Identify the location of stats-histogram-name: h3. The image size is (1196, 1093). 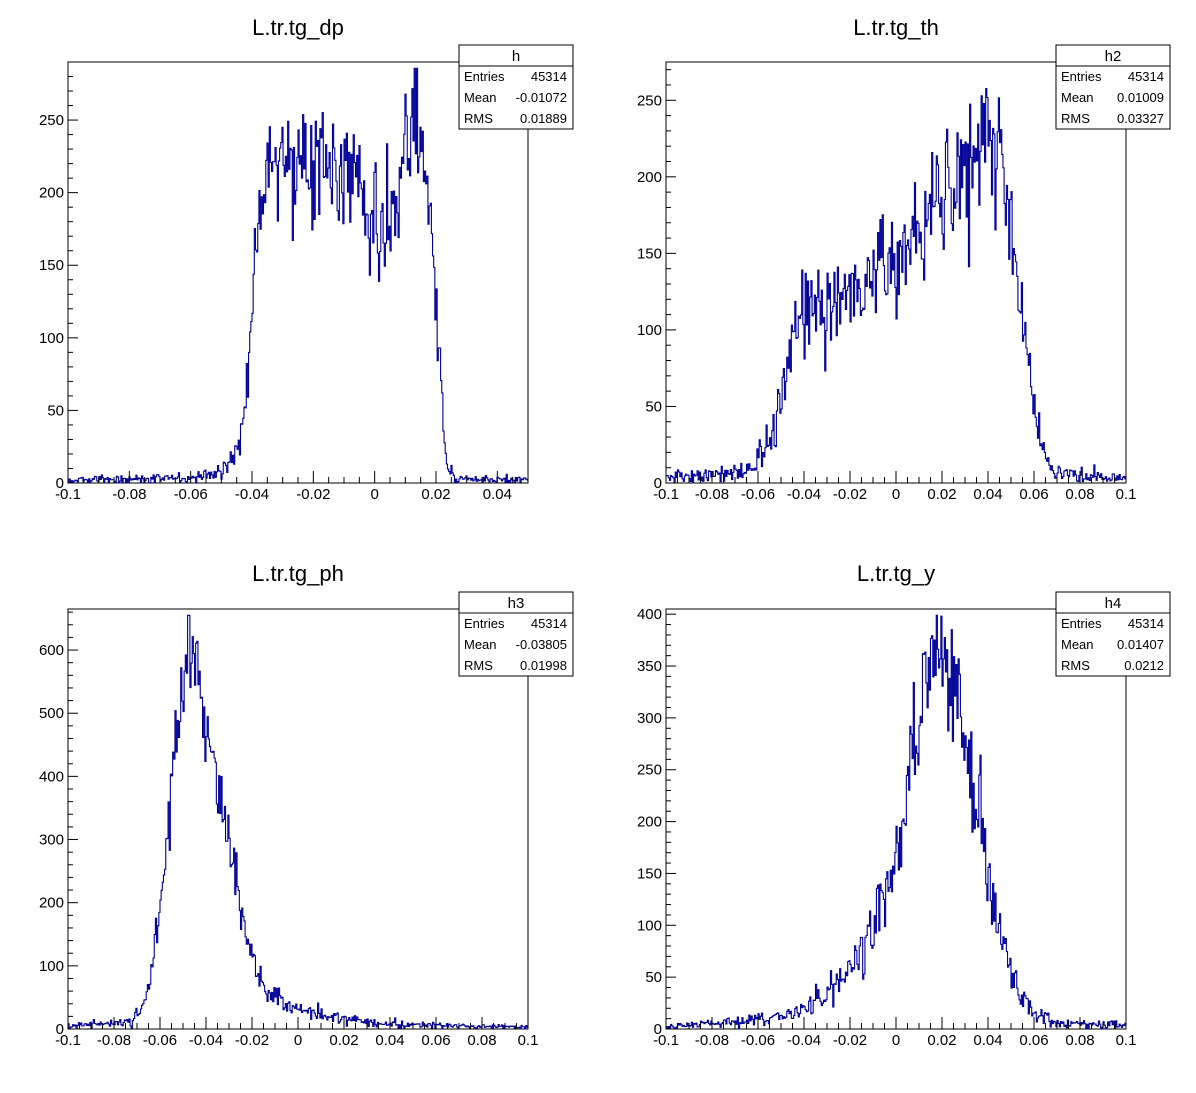
(516, 603).